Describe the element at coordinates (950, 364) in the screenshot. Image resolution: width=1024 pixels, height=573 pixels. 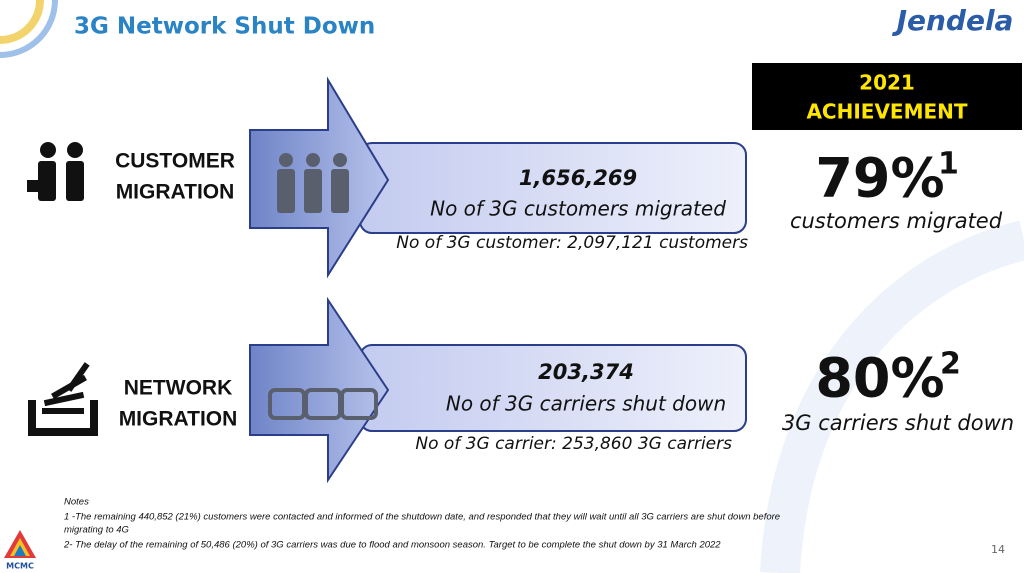
I see `footnote-mark: 2` at that location.